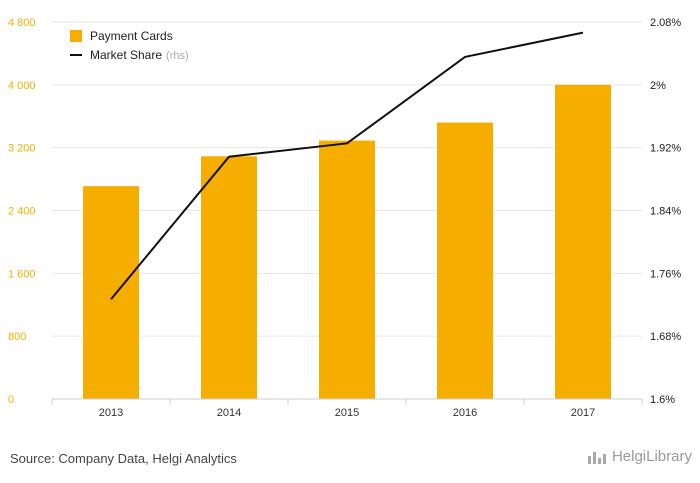  Describe the element at coordinates (665, 23) in the screenshot. I see `y-right-tick-label: 2.08%` at that location.